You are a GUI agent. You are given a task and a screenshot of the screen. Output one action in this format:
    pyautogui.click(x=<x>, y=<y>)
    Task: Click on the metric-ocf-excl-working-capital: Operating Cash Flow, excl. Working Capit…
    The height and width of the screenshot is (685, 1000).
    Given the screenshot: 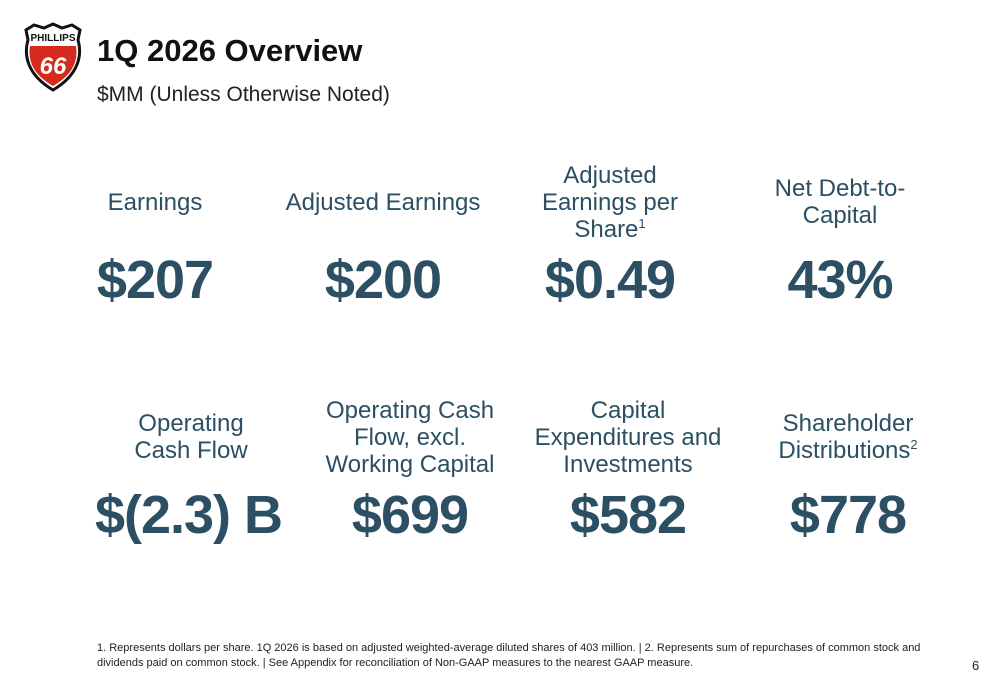 What is the action you would take?
    pyautogui.click(x=410, y=469)
    